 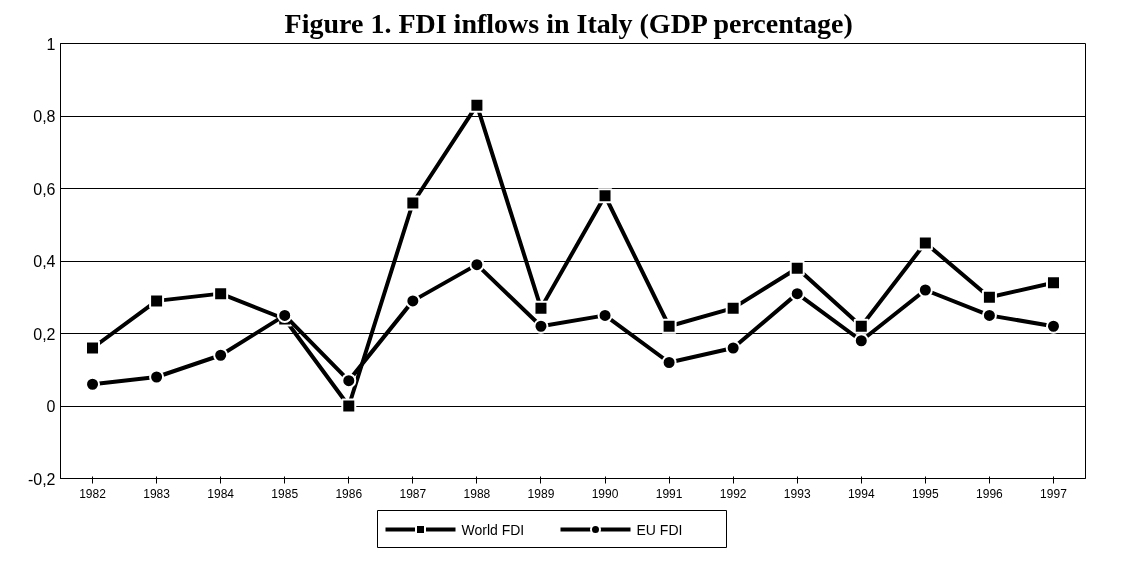 I want to click on x-tick-label: 1987, so click(x=413, y=493).